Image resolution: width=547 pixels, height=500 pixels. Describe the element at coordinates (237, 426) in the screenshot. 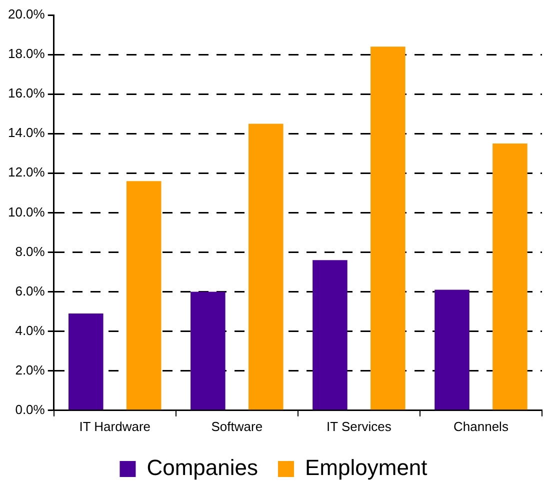

I see `x-tick-label: Software` at that location.